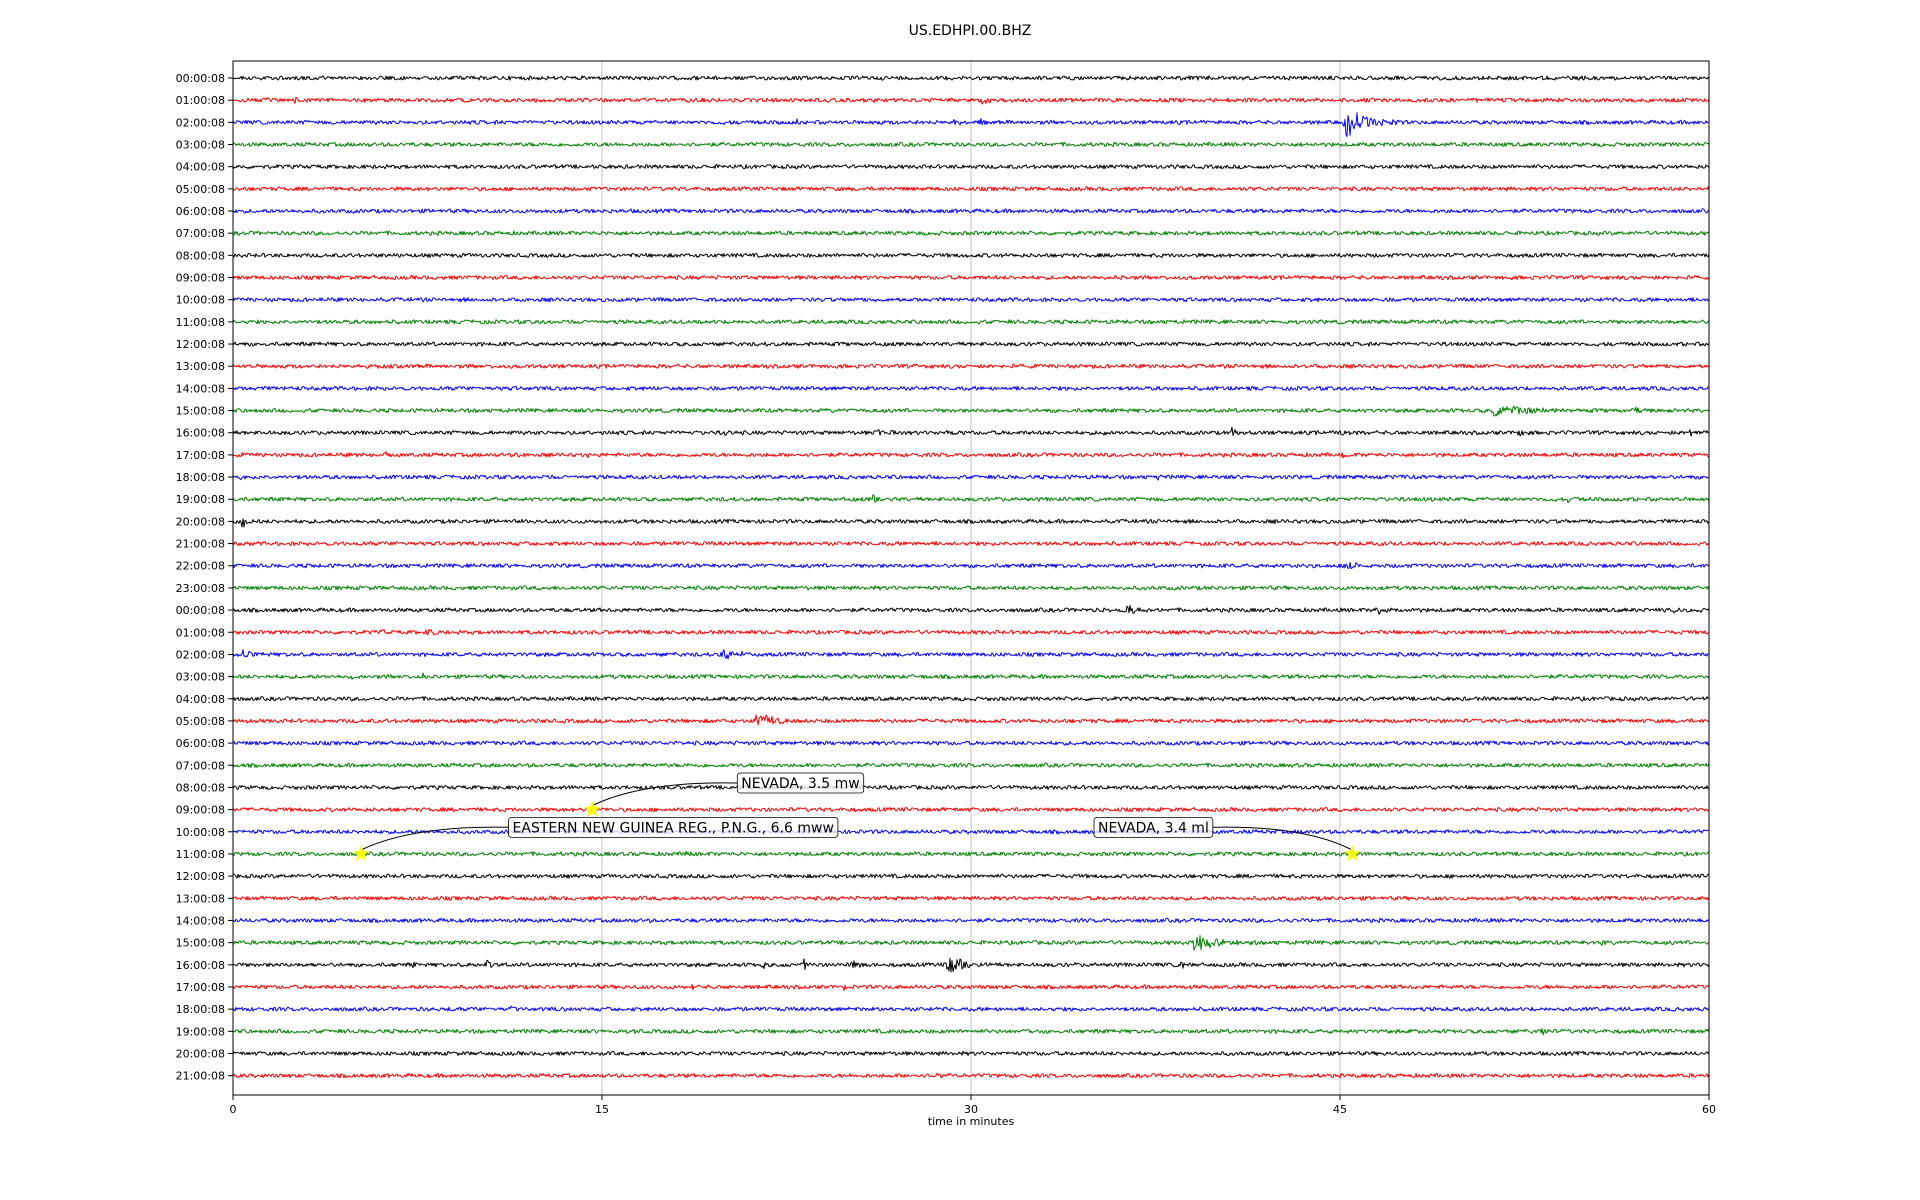 The height and width of the screenshot is (1200, 1920). I want to click on row-time-label: 07:00:08, so click(200, 233).